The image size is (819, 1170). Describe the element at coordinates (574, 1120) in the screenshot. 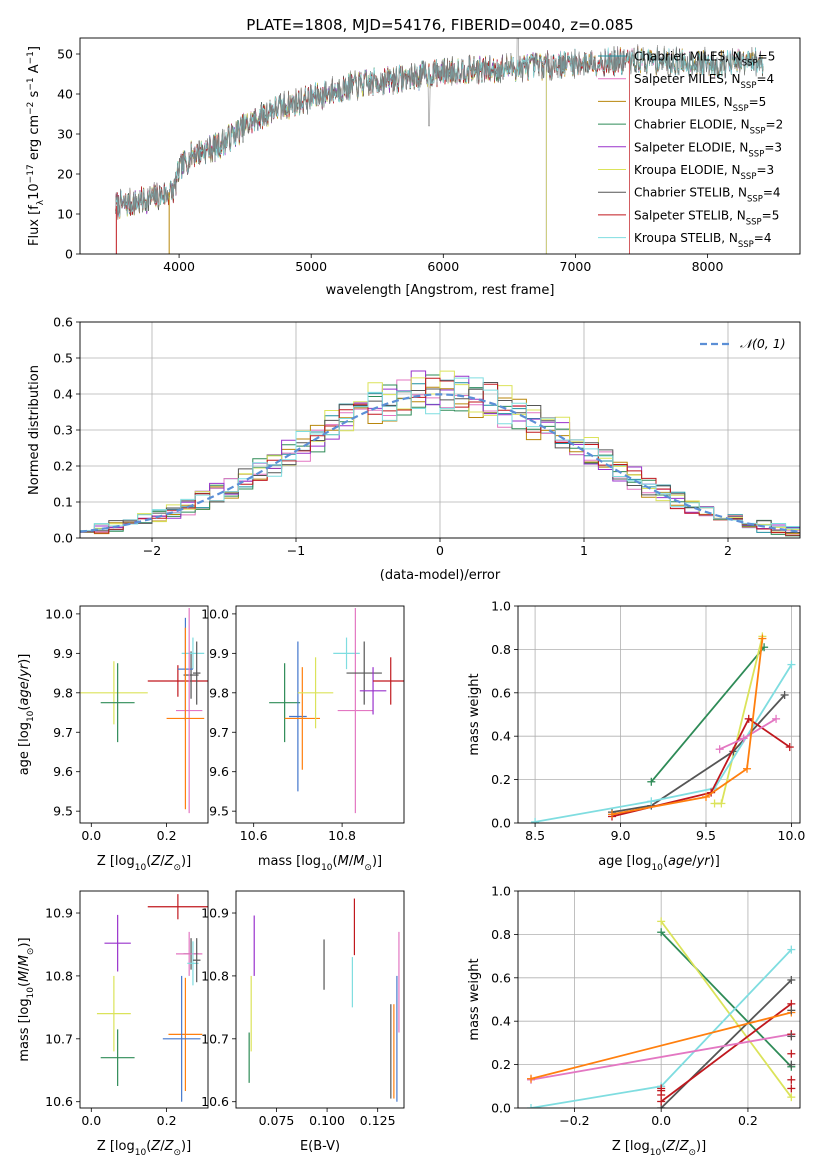

I see `x-tick-label: −0.2` at that location.